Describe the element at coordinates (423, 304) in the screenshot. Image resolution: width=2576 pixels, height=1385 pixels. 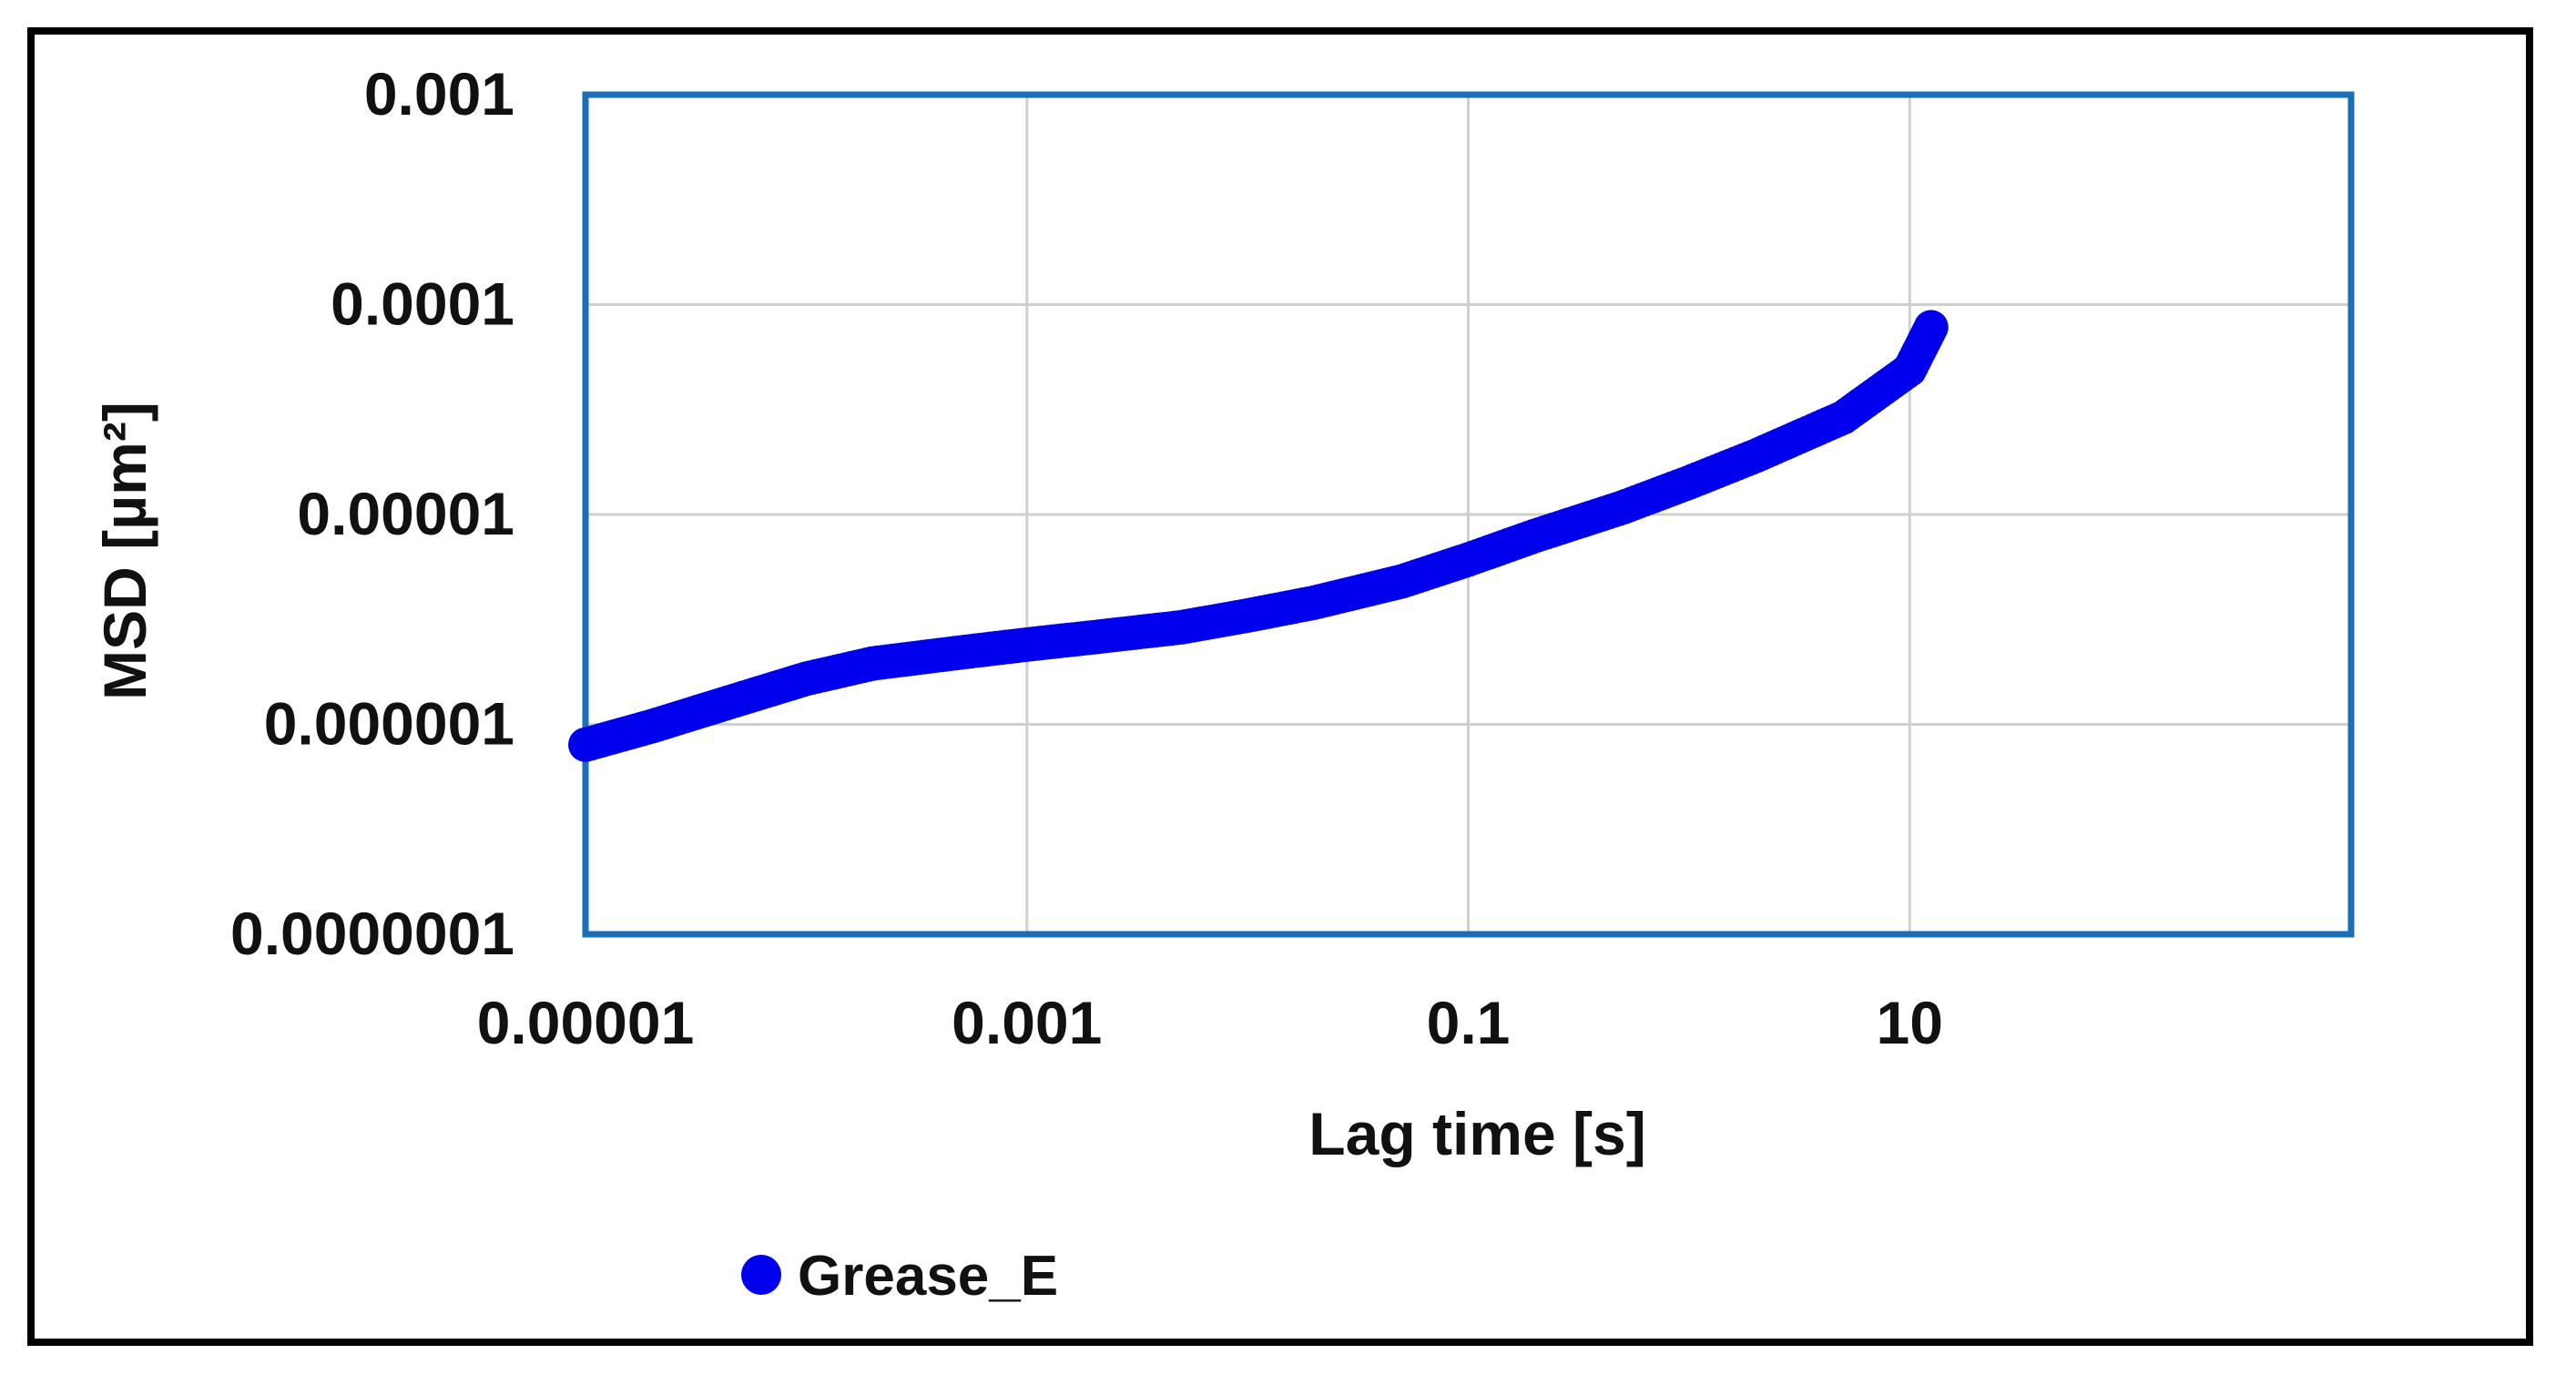
I see `y-tick-label: 0.0001` at that location.